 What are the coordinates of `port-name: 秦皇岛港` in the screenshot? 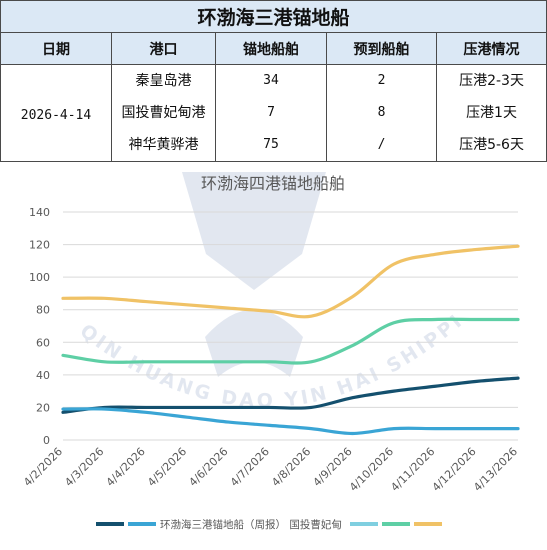 It's located at (163, 81).